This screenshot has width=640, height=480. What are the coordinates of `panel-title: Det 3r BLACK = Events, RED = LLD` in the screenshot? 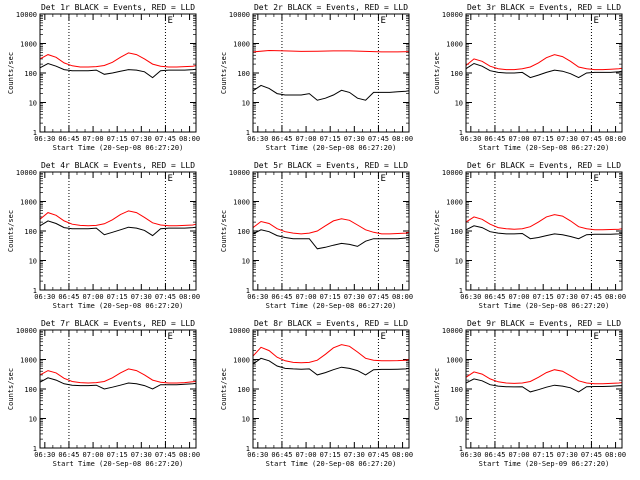 It's located at (544, 7).